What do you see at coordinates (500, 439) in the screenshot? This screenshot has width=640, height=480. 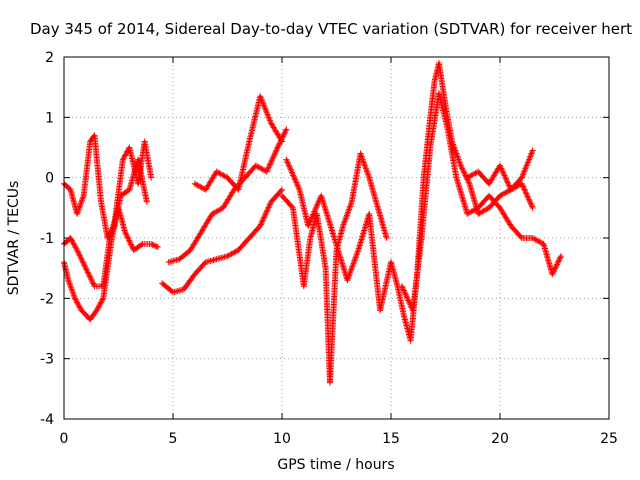 I see `x-tick-label: 20` at bounding box center [500, 439].